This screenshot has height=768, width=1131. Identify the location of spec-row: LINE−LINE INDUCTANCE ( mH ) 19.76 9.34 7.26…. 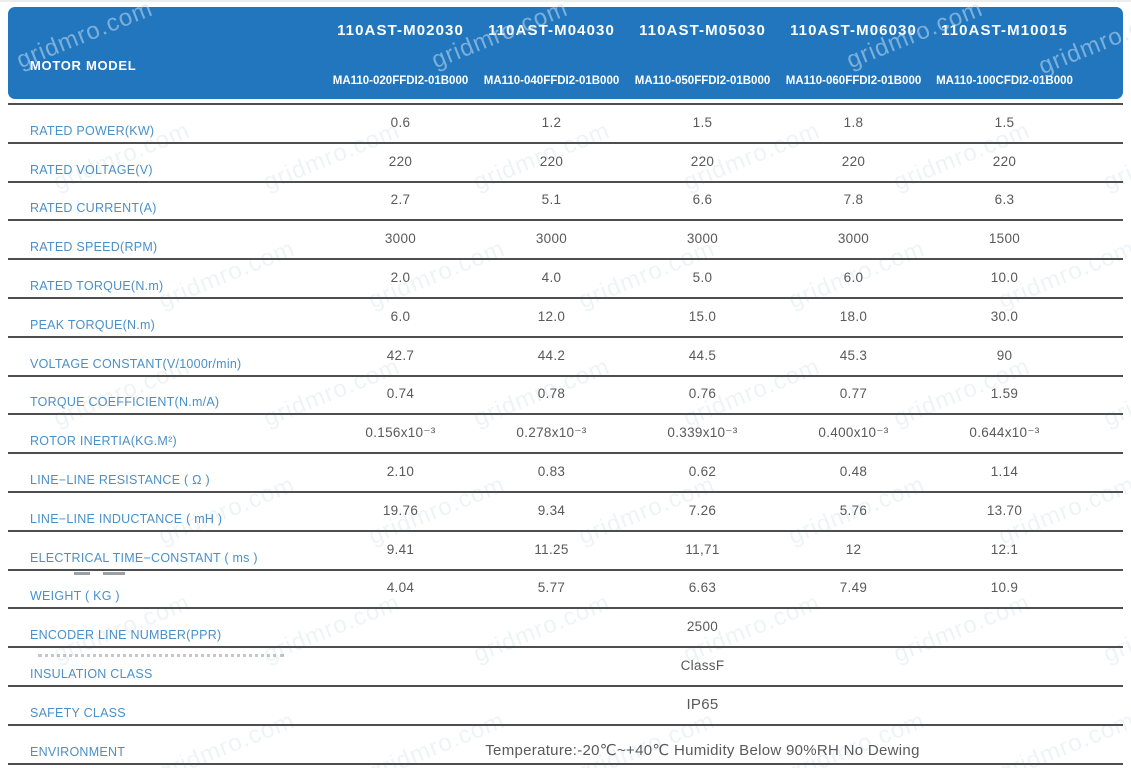
(565, 512).